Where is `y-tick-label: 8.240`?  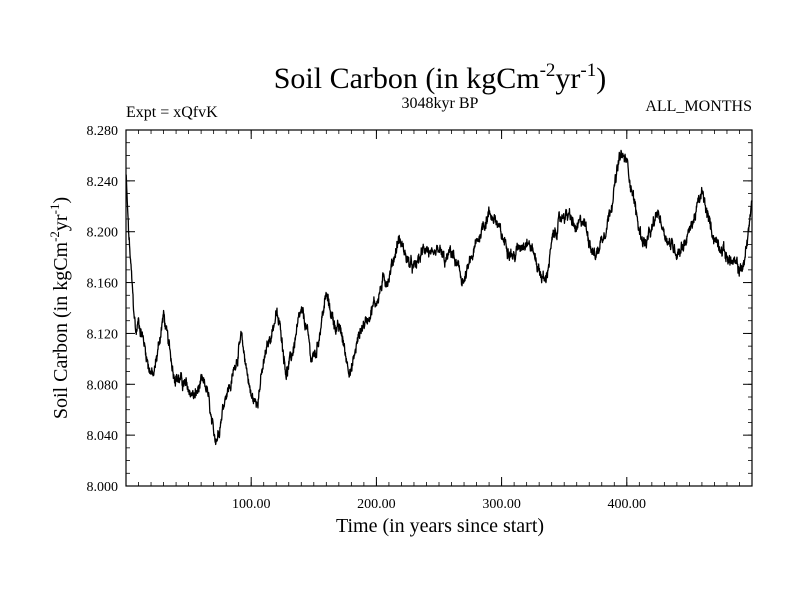 y-tick-label: 8.240 is located at coordinates (103, 182).